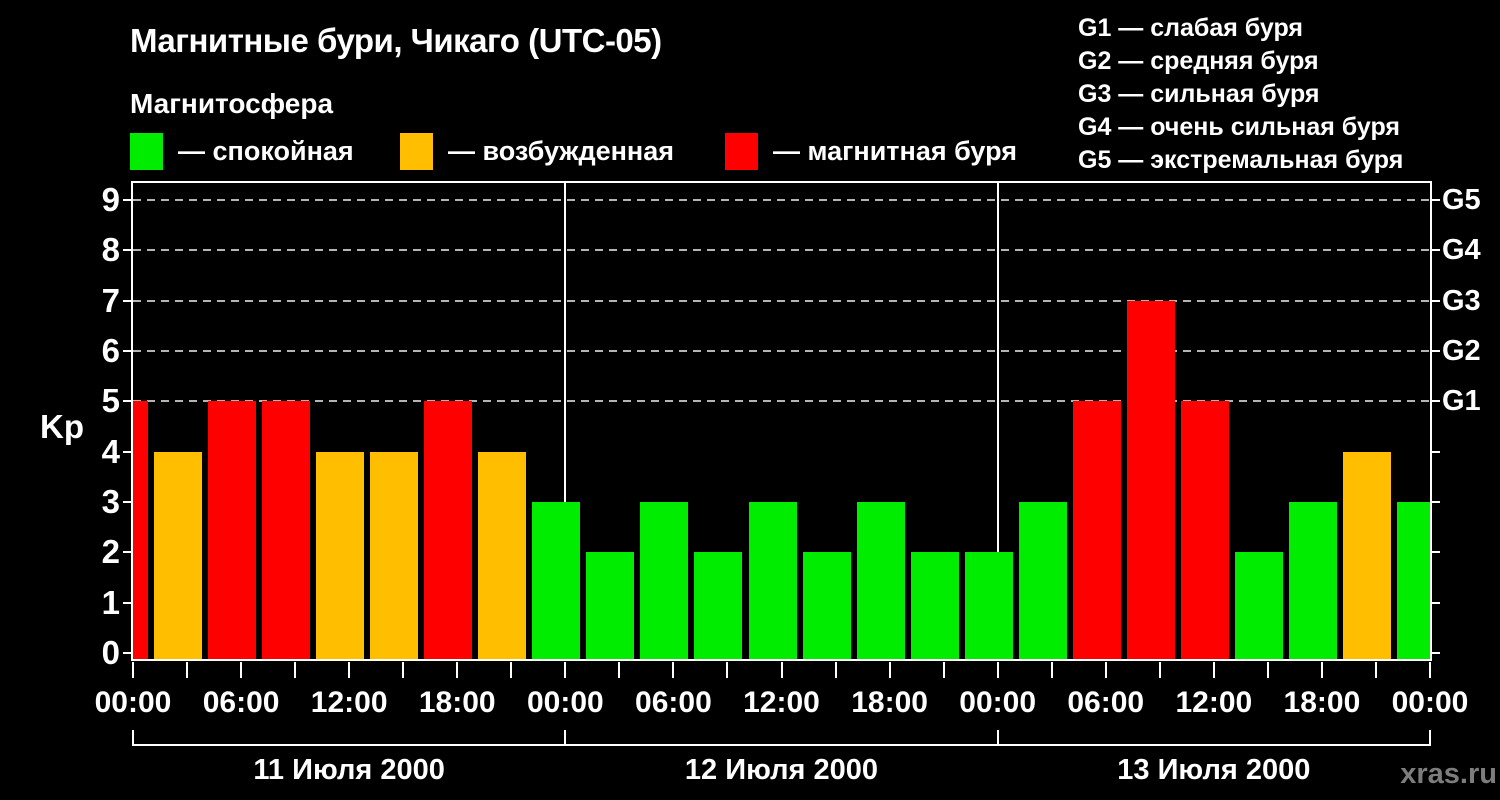 This screenshot has width=1500, height=800. What do you see at coordinates (781, 745) in the screenshot?
I see `date-bracket-line` at bounding box center [781, 745].